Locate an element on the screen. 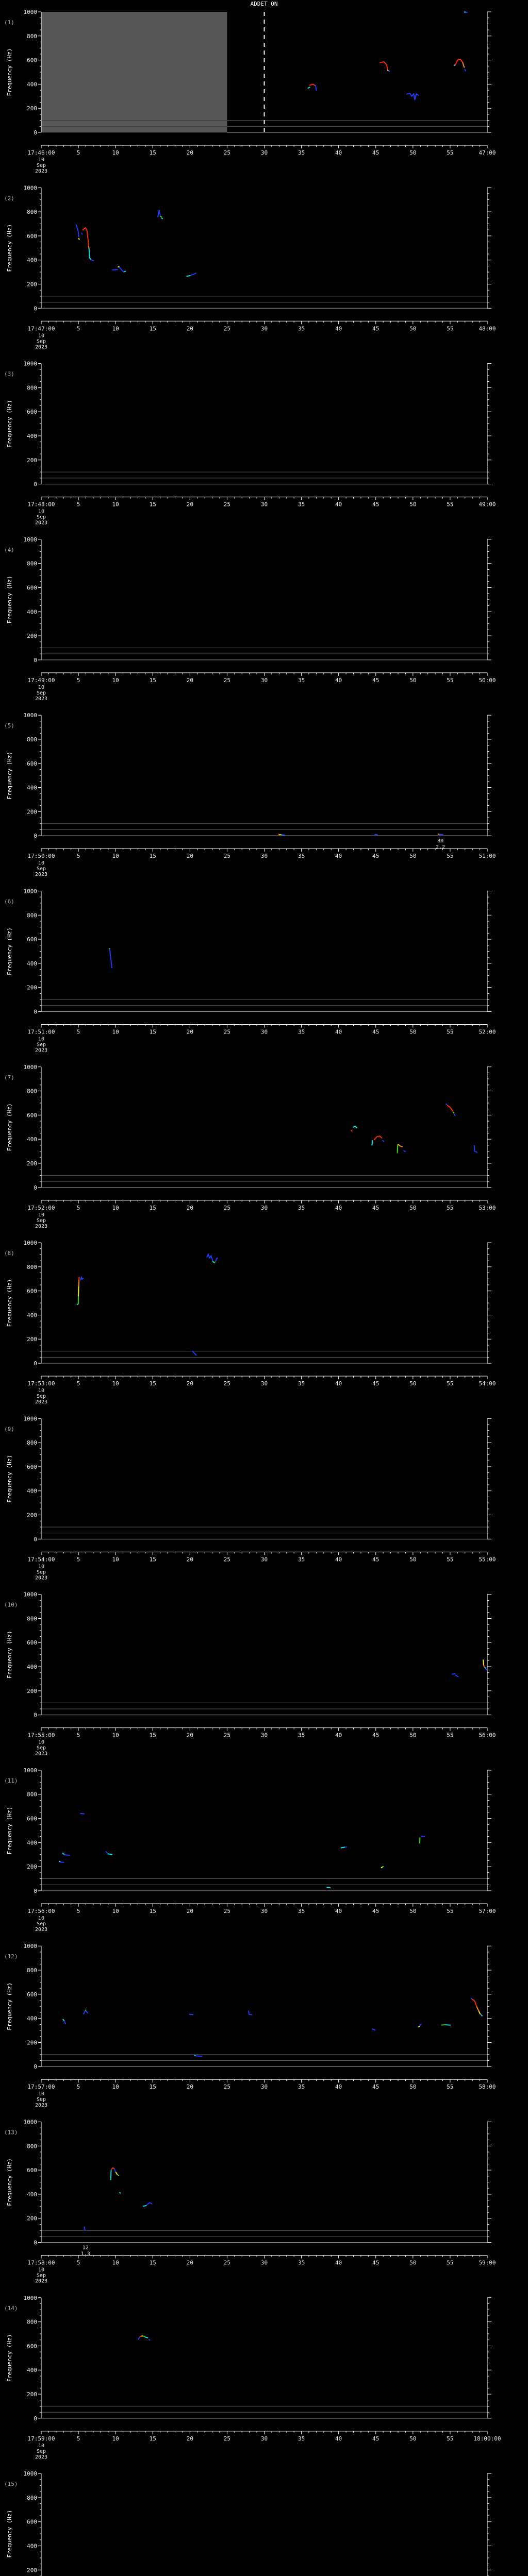  x-start-time-label: 17:48:00 is located at coordinates (41, 504).